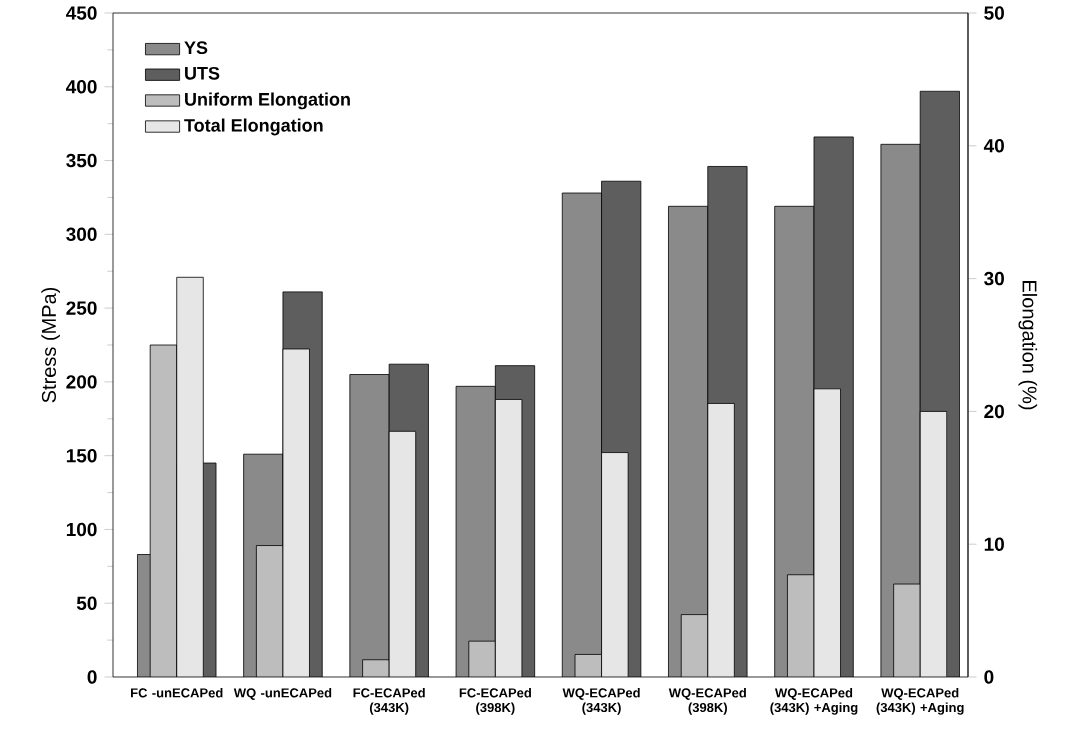 The width and height of the screenshot is (1076, 746). What do you see at coordinates (81, 234) in the screenshot?
I see `y-tick-label: 300` at bounding box center [81, 234].